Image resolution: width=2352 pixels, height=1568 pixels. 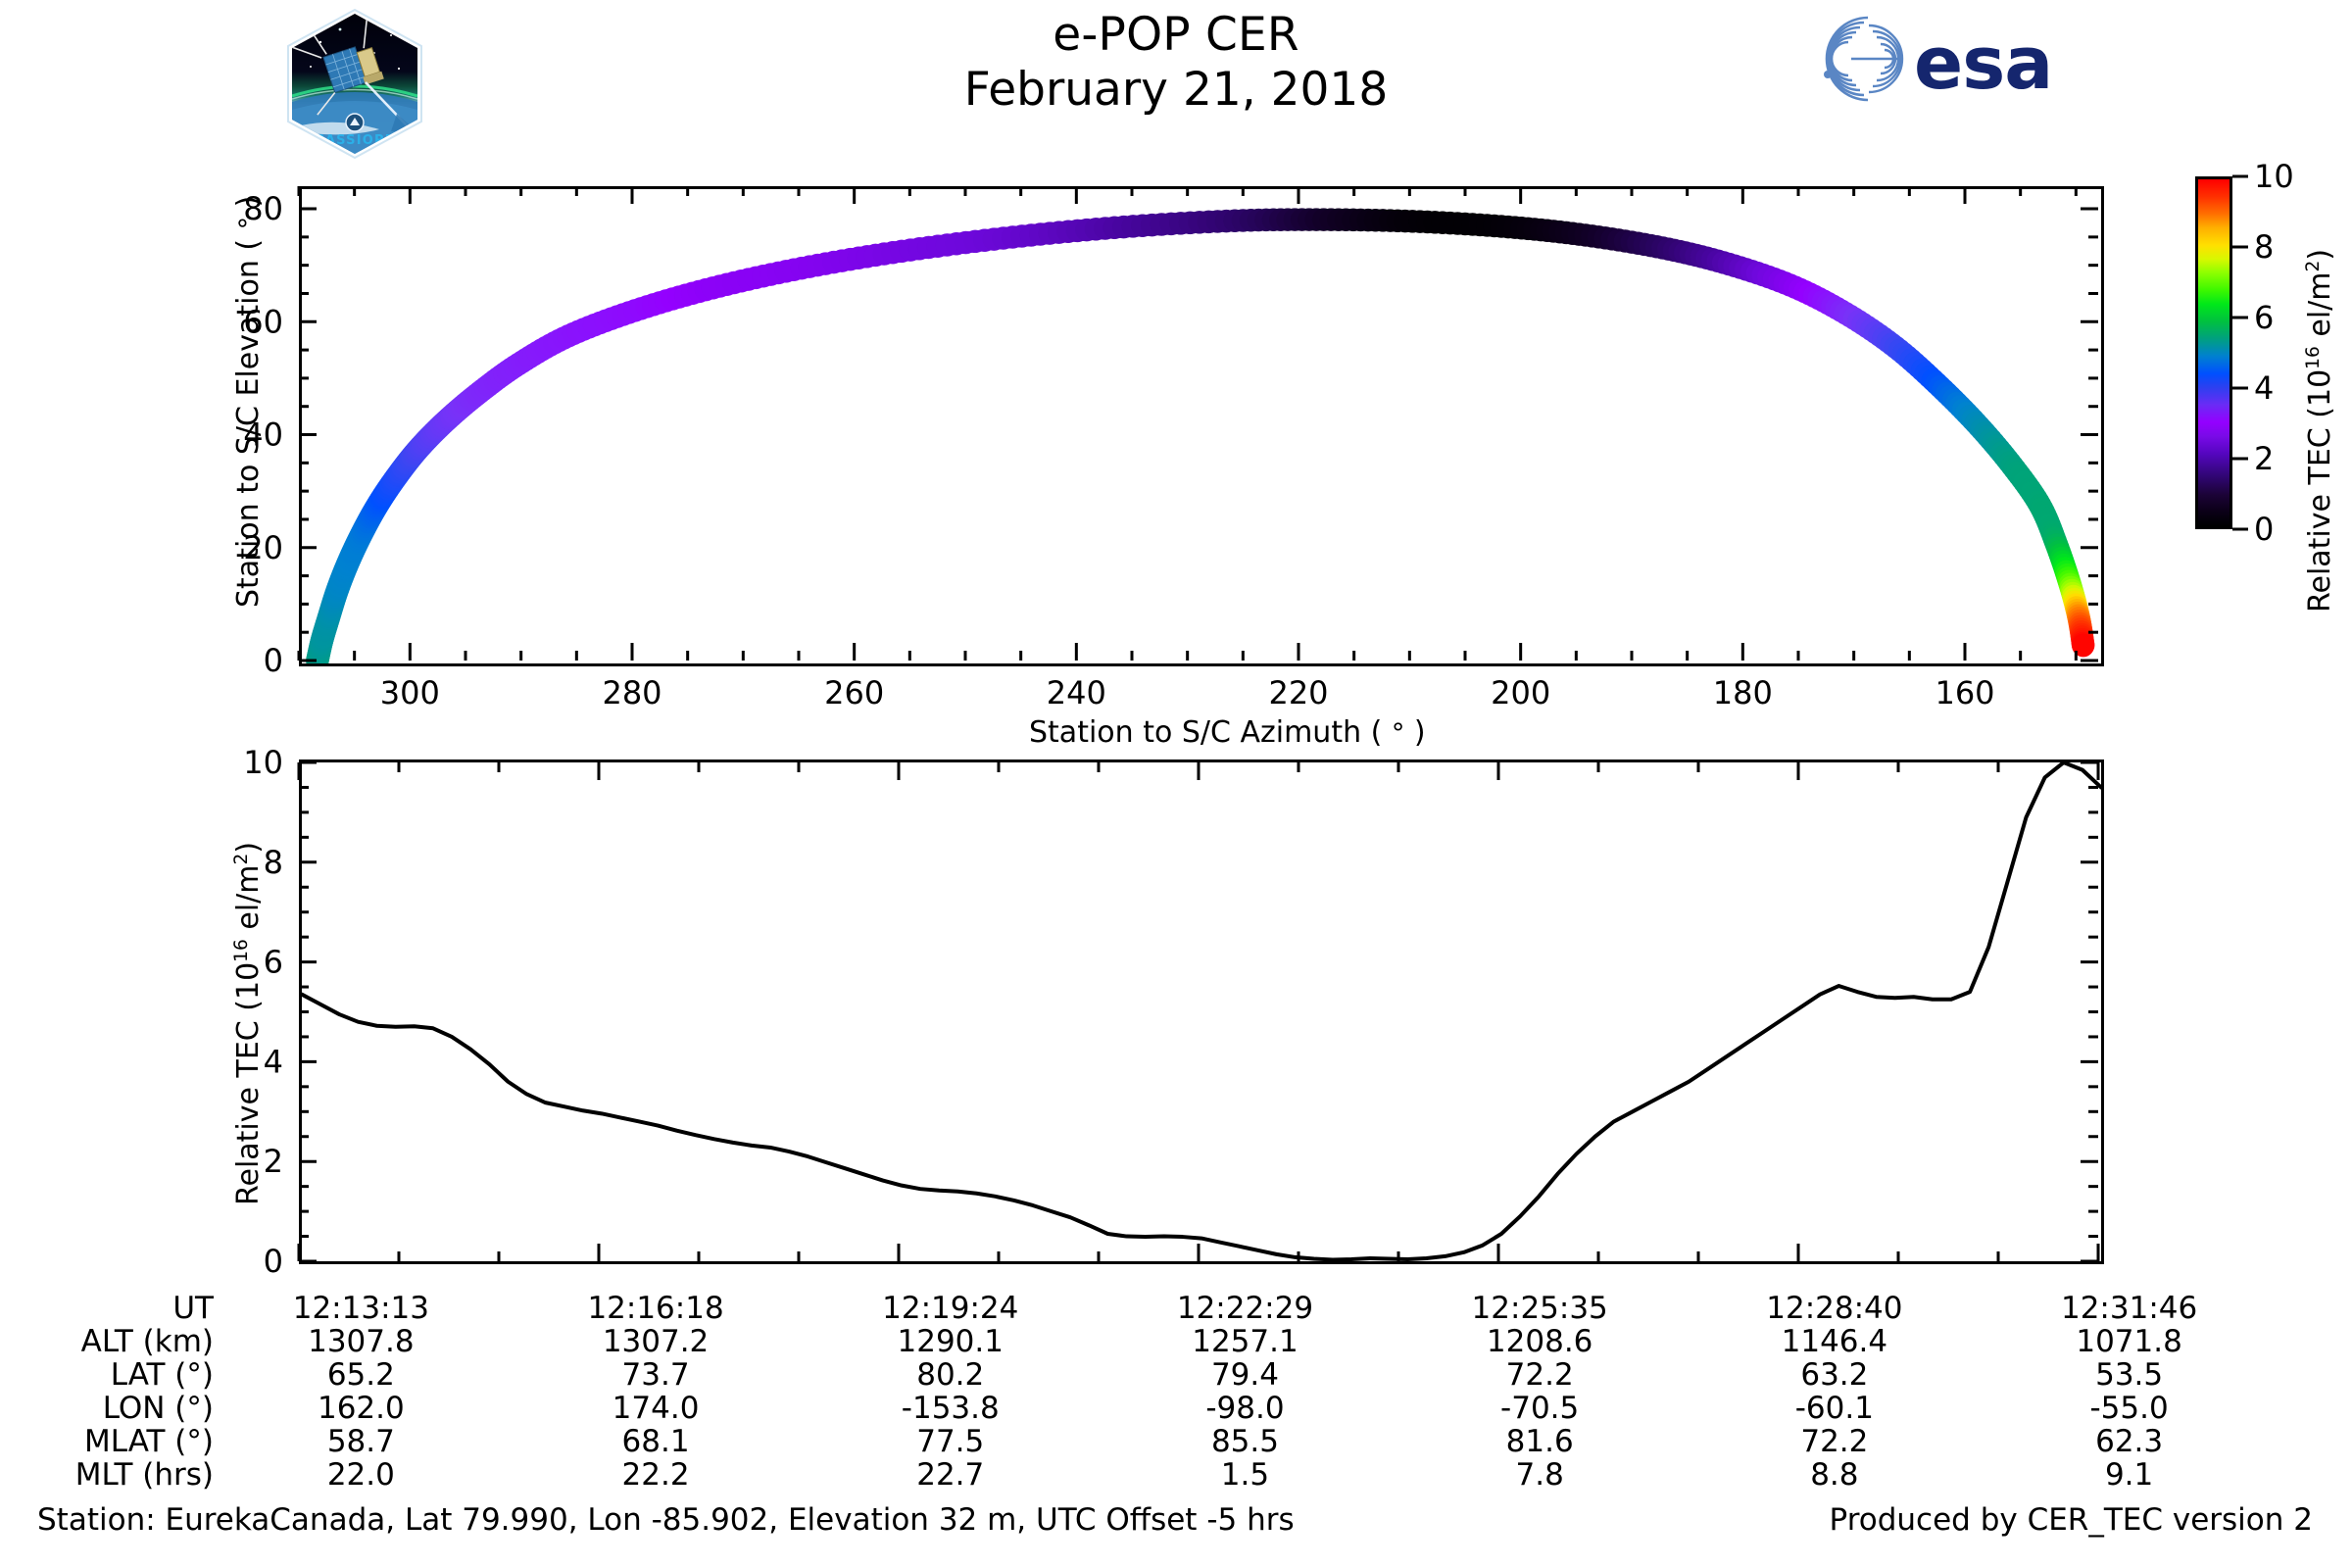 What do you see at coordinates (360, 1375) in the screenshot?
I see `table-cell: 65.2` at bounding box center [360, 1375].